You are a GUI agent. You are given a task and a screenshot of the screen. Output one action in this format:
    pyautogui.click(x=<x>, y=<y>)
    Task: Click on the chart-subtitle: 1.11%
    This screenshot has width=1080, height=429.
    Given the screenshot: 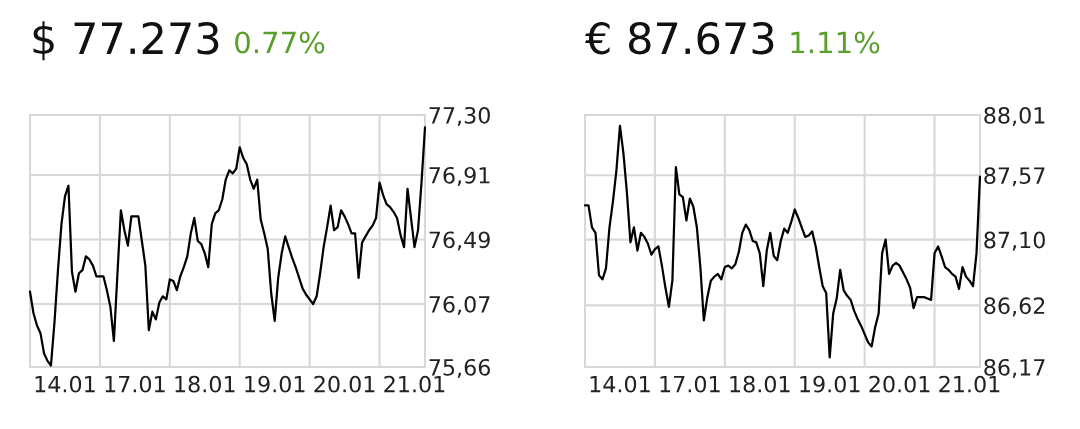 What is the action you would take?
    pyautogui.click(x=835, y=42)
    